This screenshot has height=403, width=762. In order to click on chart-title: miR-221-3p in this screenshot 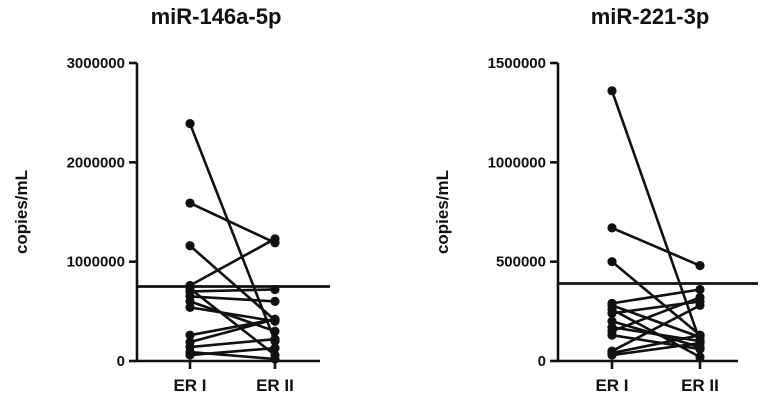, I will do `click(650, 16)`.